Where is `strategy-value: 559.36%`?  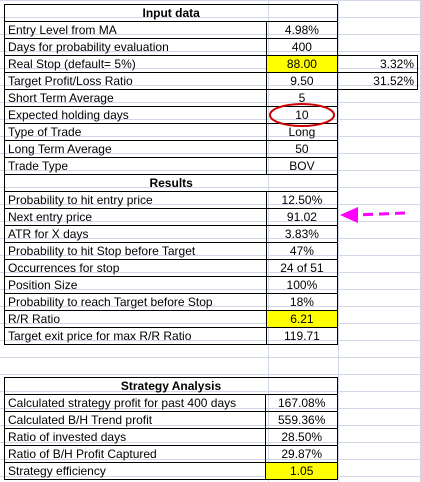
strategy-value: 559.36% is located at coordinates (301, 420).